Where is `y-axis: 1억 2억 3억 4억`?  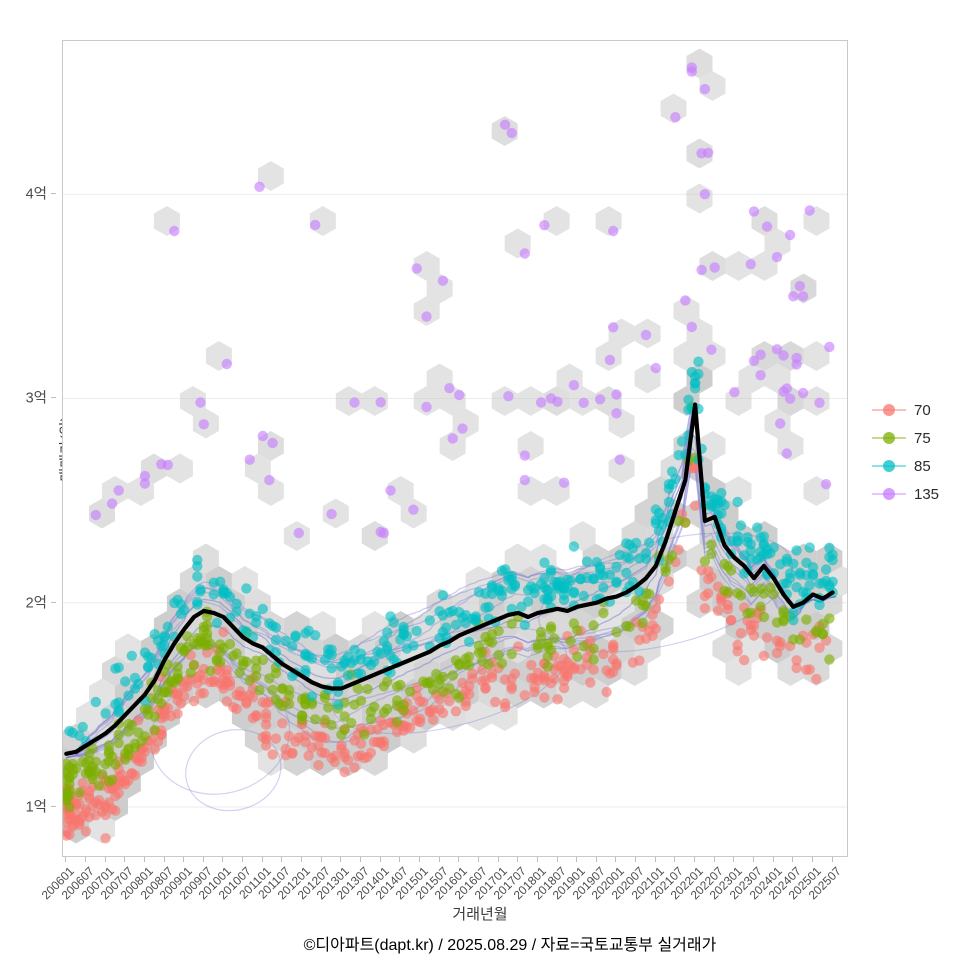
y-axis: 1억 2억 3억 4억 is located at coordinates (28, 448).